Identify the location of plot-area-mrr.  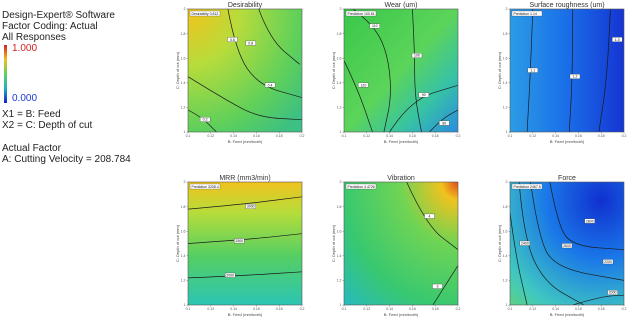
(245, 243).